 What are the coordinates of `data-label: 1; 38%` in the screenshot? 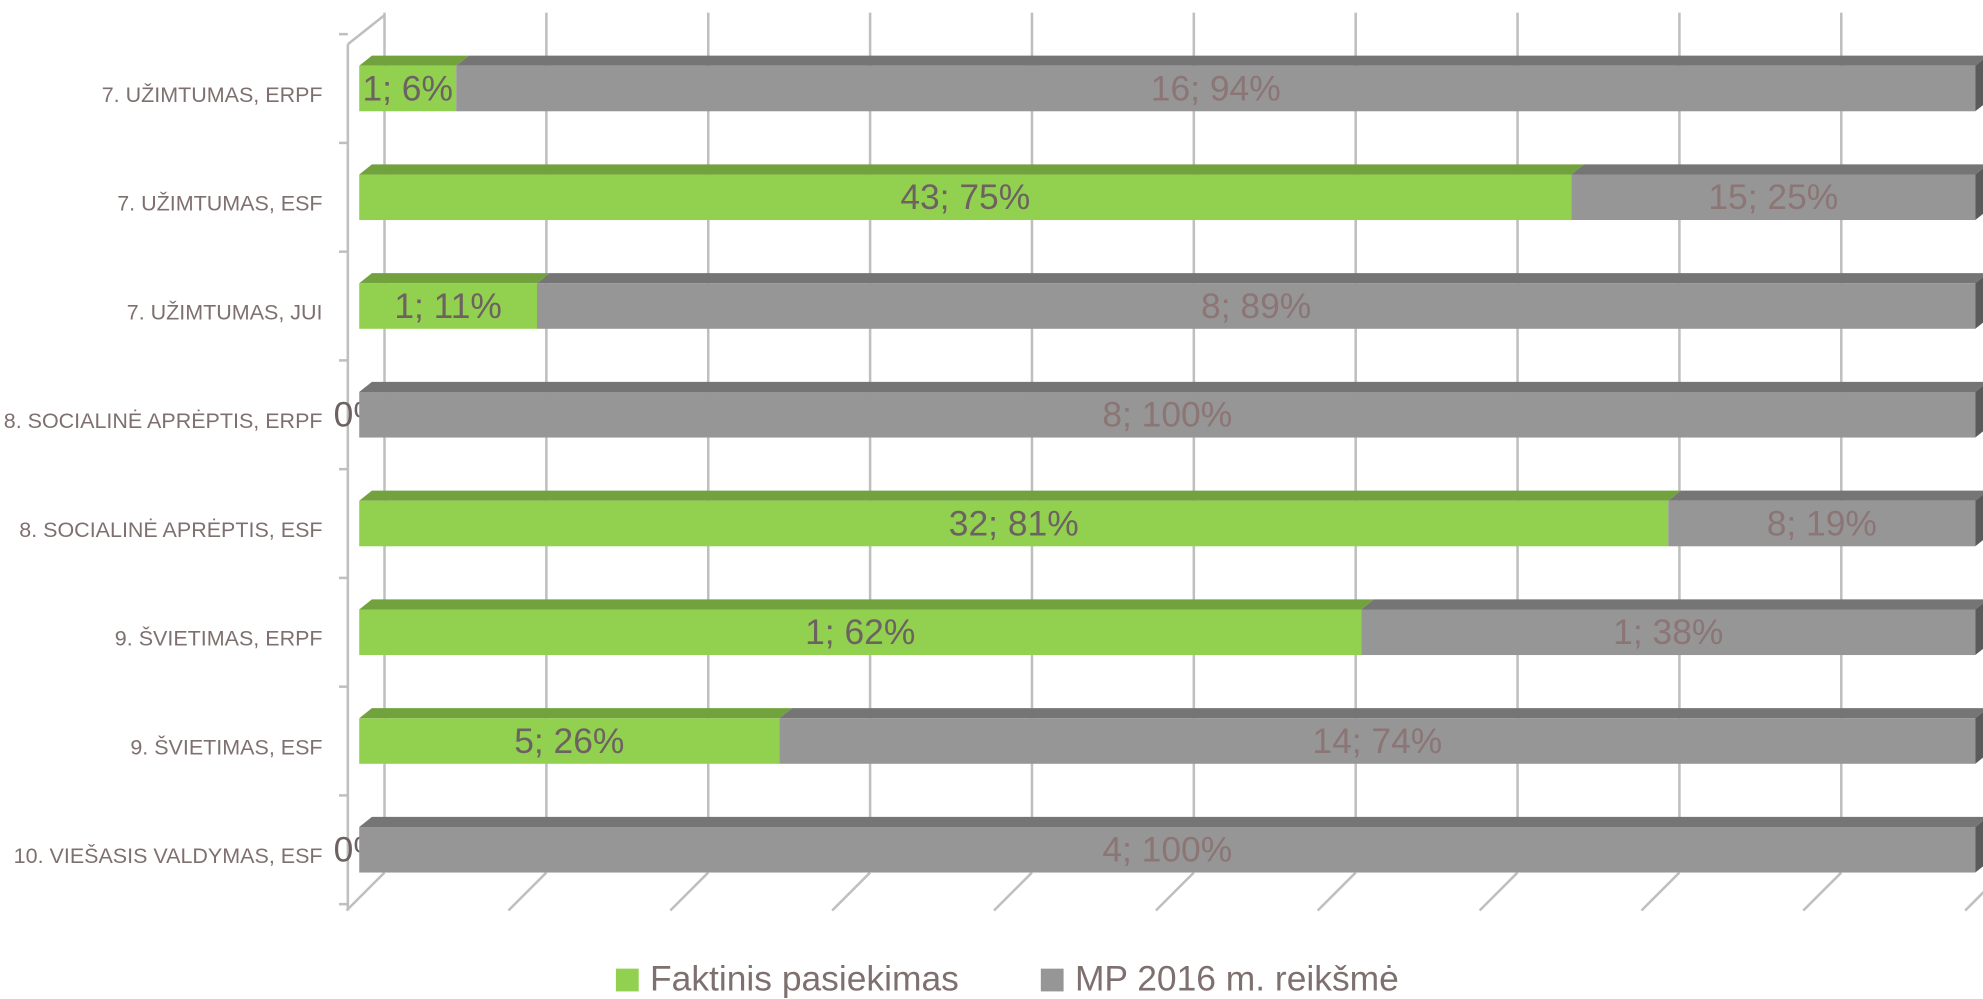 It's located at (1668, 632).